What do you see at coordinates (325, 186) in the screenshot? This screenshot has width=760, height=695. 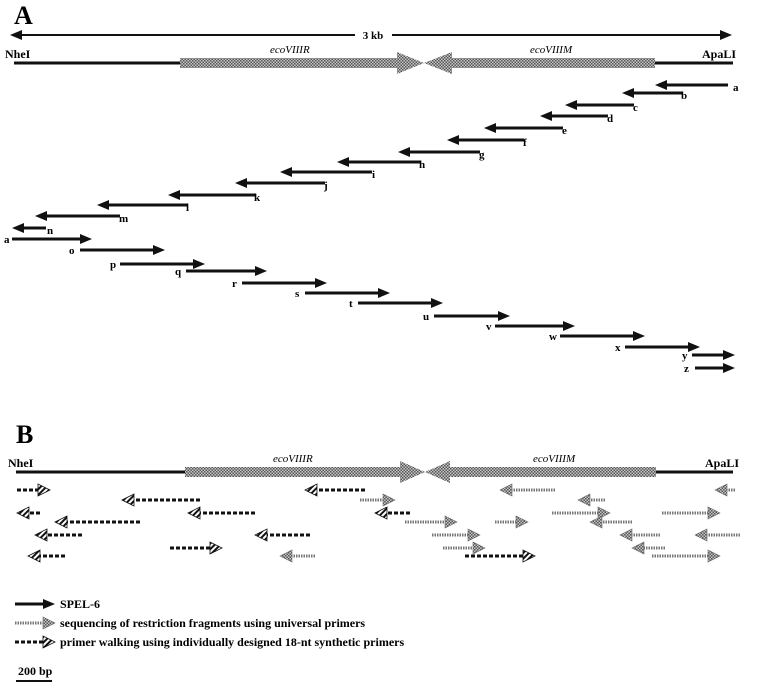 I see `arrow-label: j` at bounding box center [325, 186].